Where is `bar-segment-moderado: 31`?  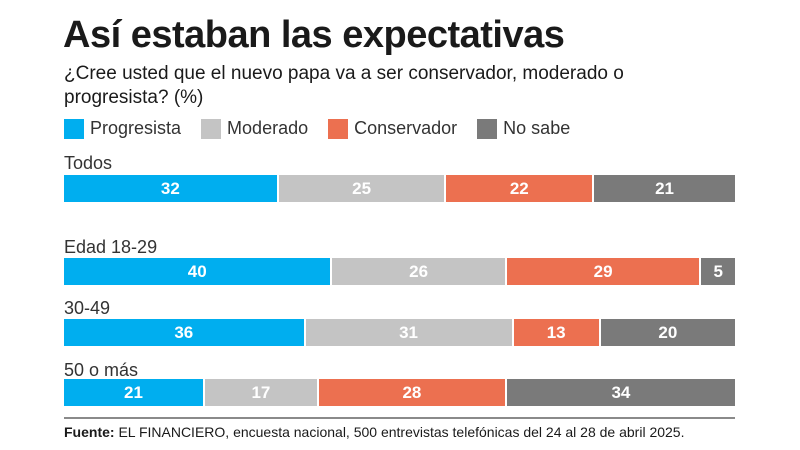 bar-segment-moderado: 31 is located at coordinates (409, 332).